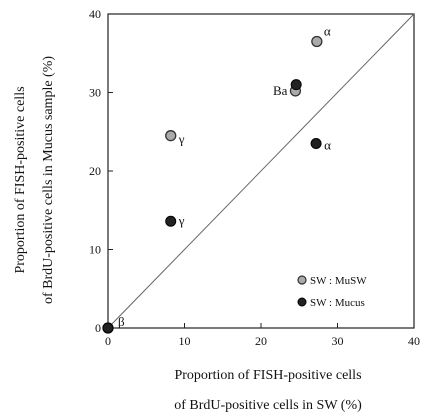  Describe the element at coordinates (108, 341) in the screenshot. I see `x-tick-label: 0` at that location.